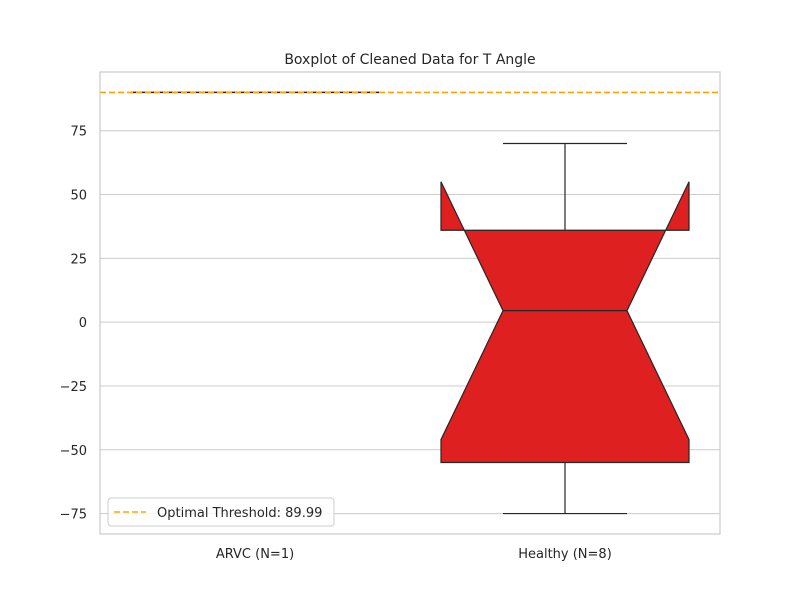 This screenshot has width=800, height=600. Describe the element at coordinates (565, 554) in the screenshot. I see `x-tick-label: Healthy (N=8)` at that location.